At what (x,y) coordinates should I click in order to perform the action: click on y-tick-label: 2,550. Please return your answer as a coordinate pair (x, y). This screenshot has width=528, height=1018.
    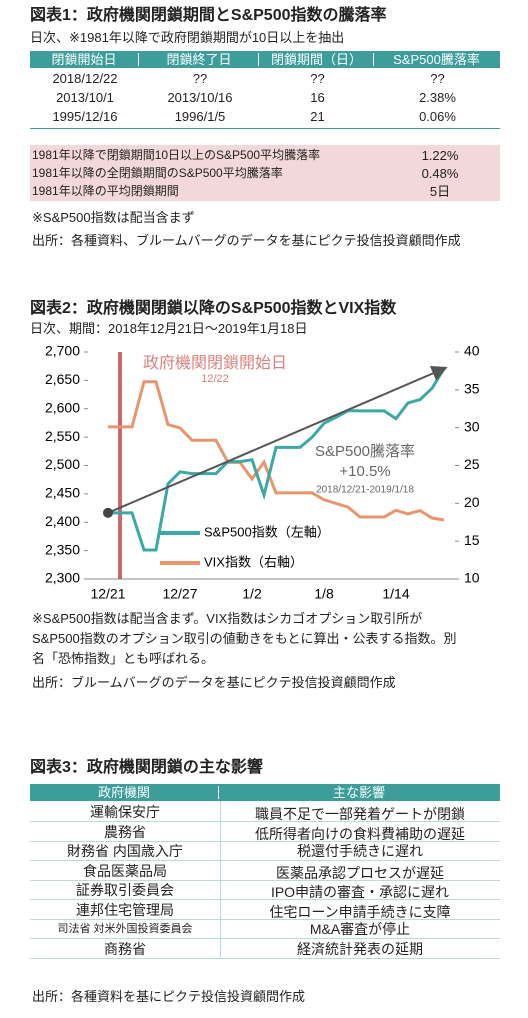
    Looking at the image, I should click on (62, 436).